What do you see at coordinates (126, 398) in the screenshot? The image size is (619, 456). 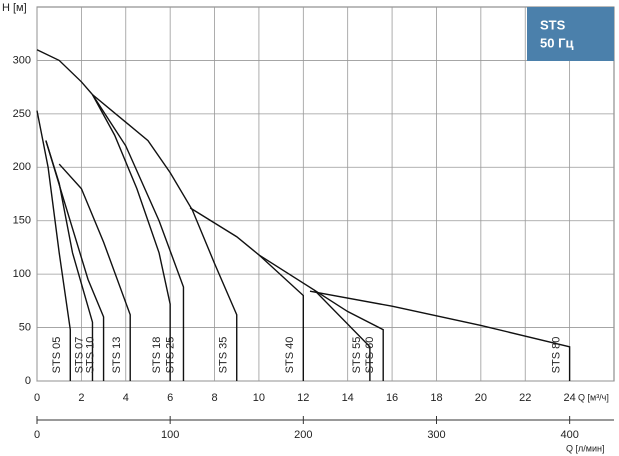 I see `x-tick-label: 4` at bounding box center [126, 398].